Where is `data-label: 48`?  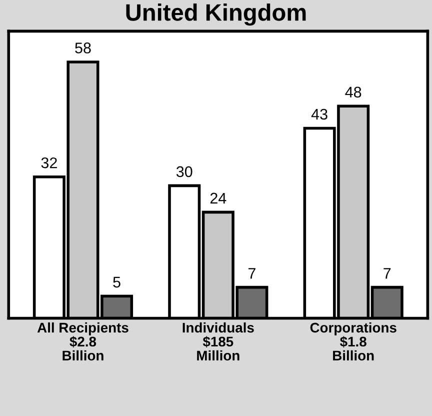 data-label: 48 is located at coordinates (353, 92).